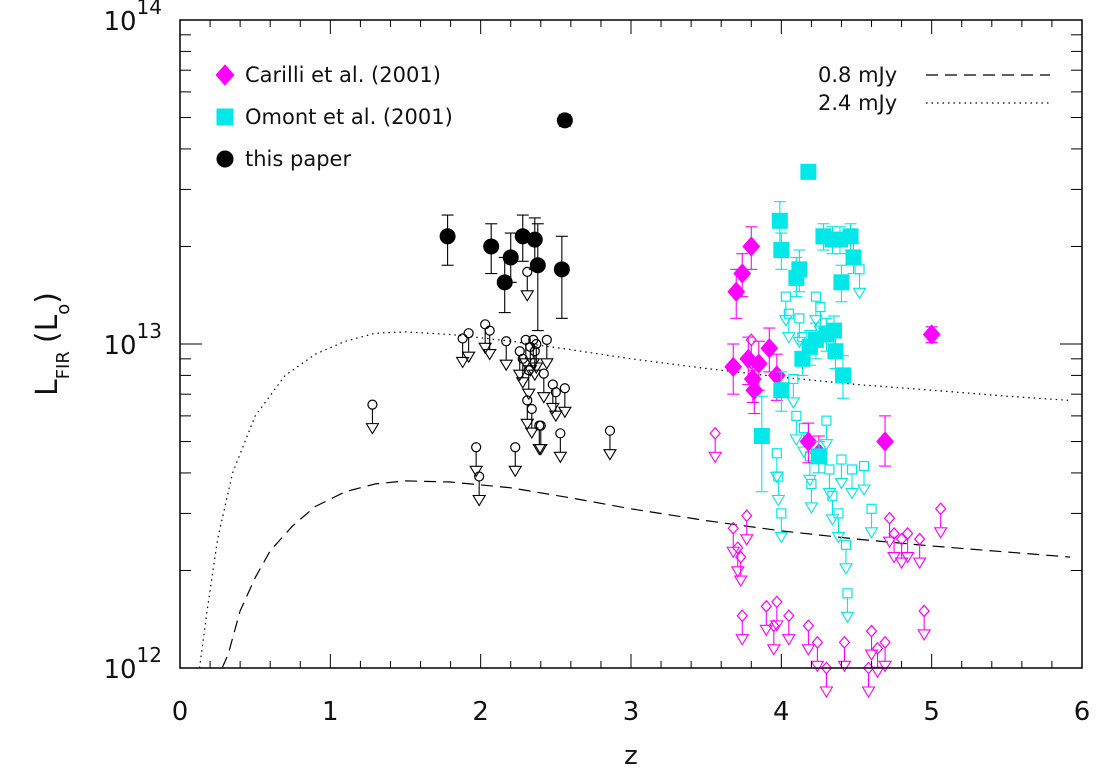 The width and height of the screenshot is (1107, 772). I want to click on x-tick-label: 5, so click(931, 712).